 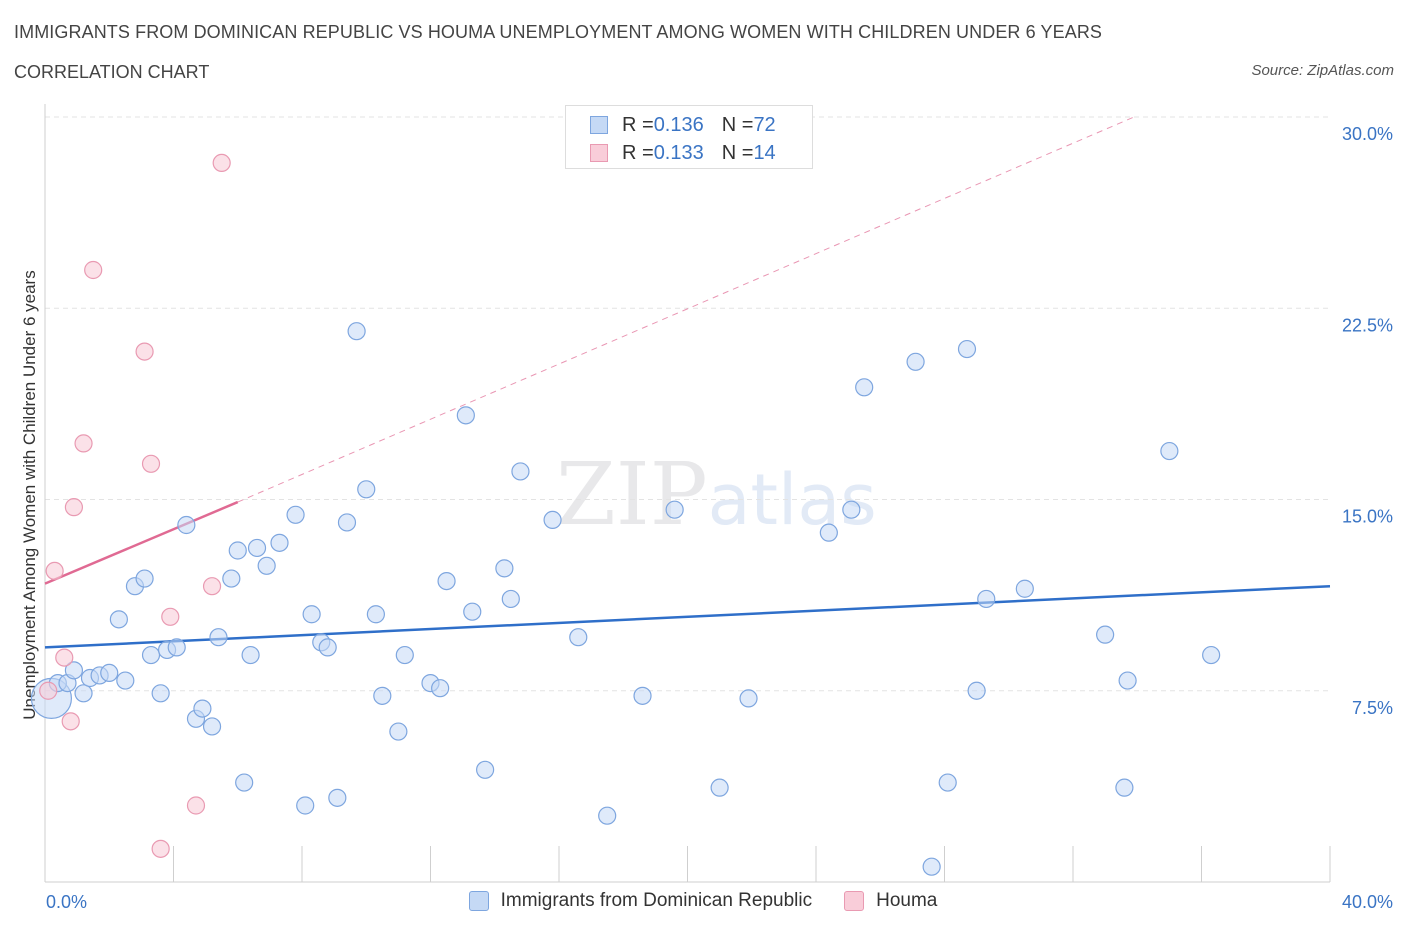 I want to click on stats-legend-row-pink: R = 0.133 N = 14, so click(x=683, y=153).